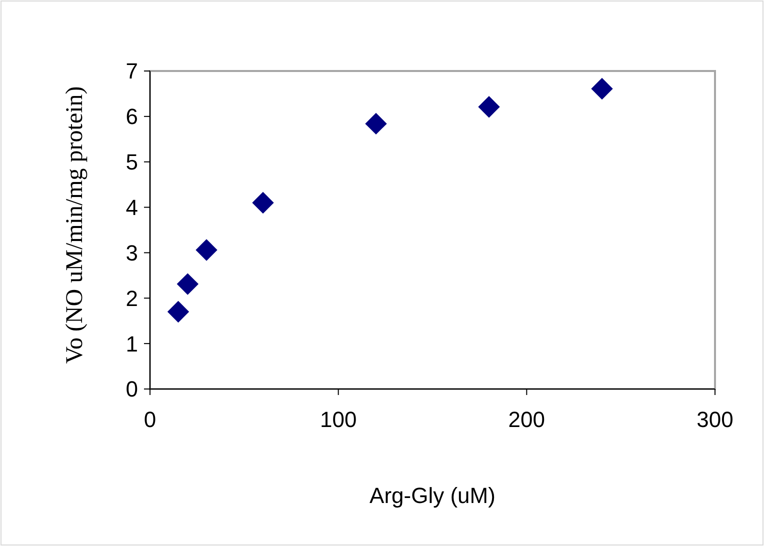  Describe the element at coordinates (132, 71) in the screenshot. I see `y-tick-label: 7` at that location.